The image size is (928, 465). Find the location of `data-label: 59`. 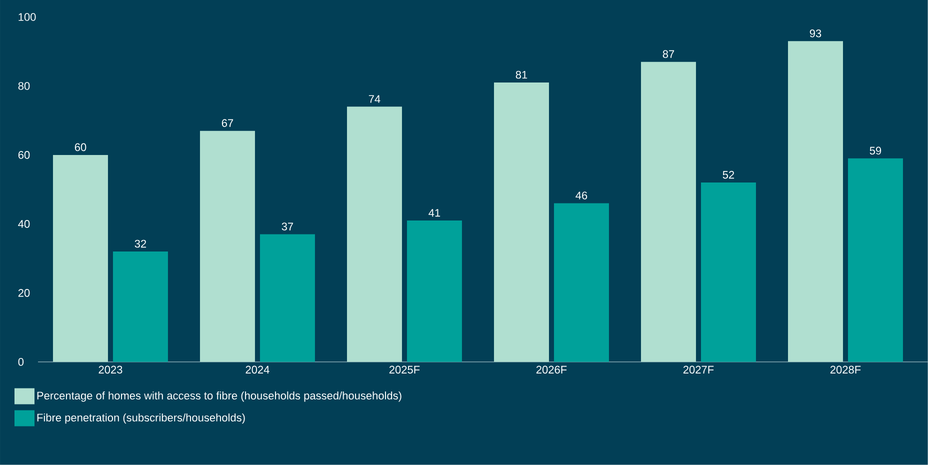

data-label: 59 is located at coordinates (876, 150).